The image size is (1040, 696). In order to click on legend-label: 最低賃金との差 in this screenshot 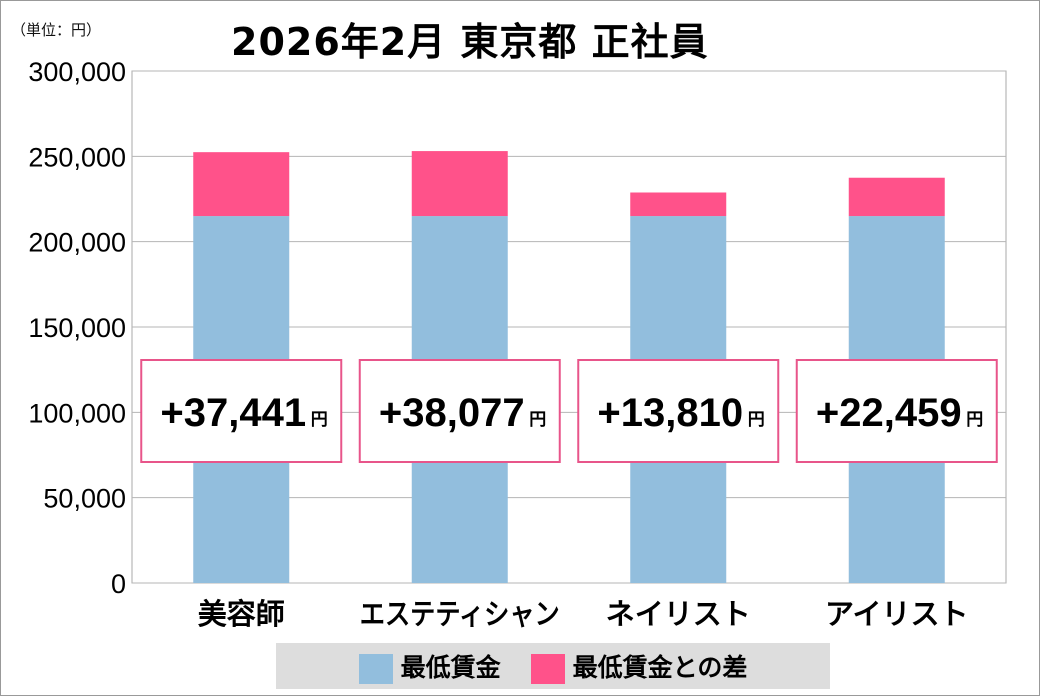, I will do `click(660, 667)`.